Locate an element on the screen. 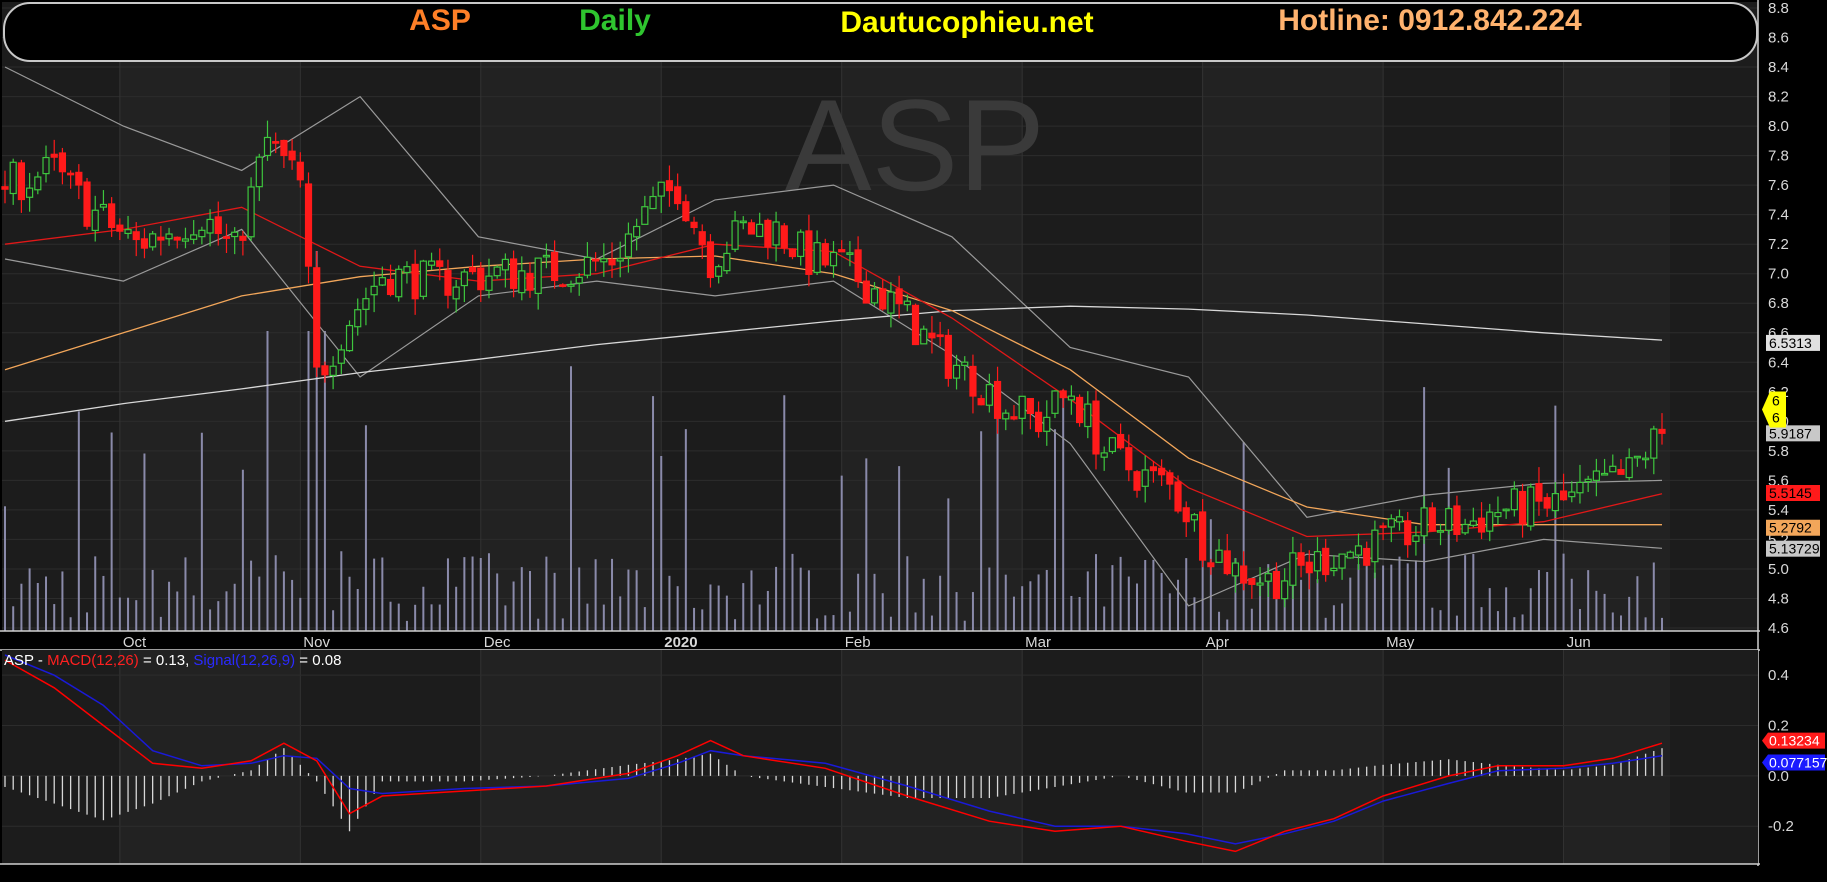  tag-macd: 0.13234 is located at coordinates (1793, 740).